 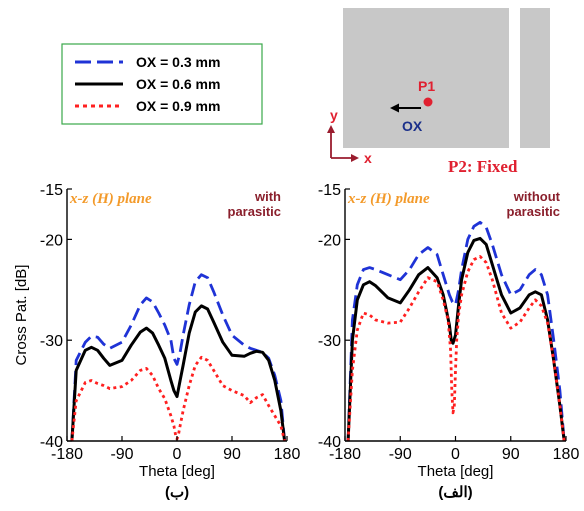 I want to click on parasitic-annotation-line: with, so click(x=267, y=196).